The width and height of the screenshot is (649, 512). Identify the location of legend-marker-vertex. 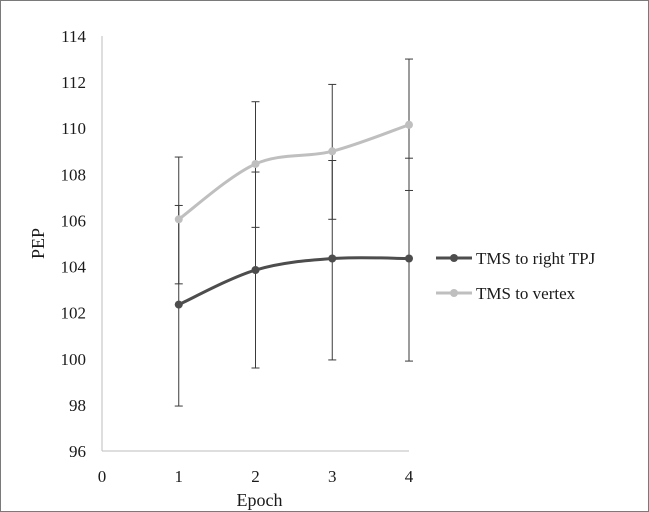
(454, 293).